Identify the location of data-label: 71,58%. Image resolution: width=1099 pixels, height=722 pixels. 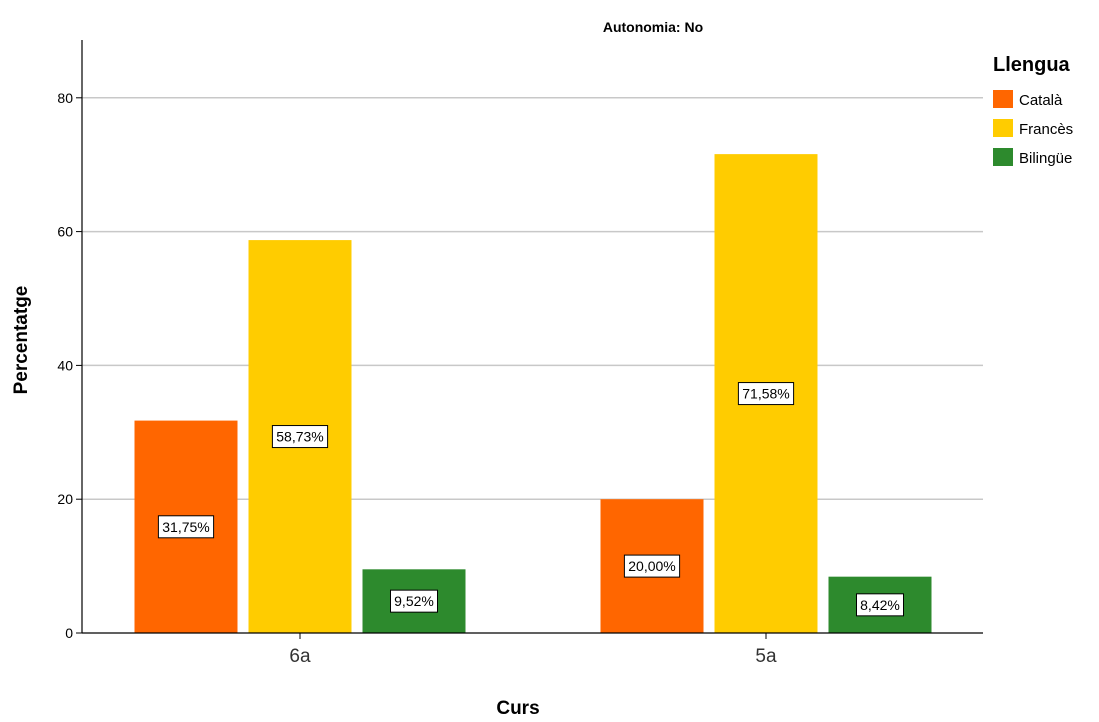
(765, 394).